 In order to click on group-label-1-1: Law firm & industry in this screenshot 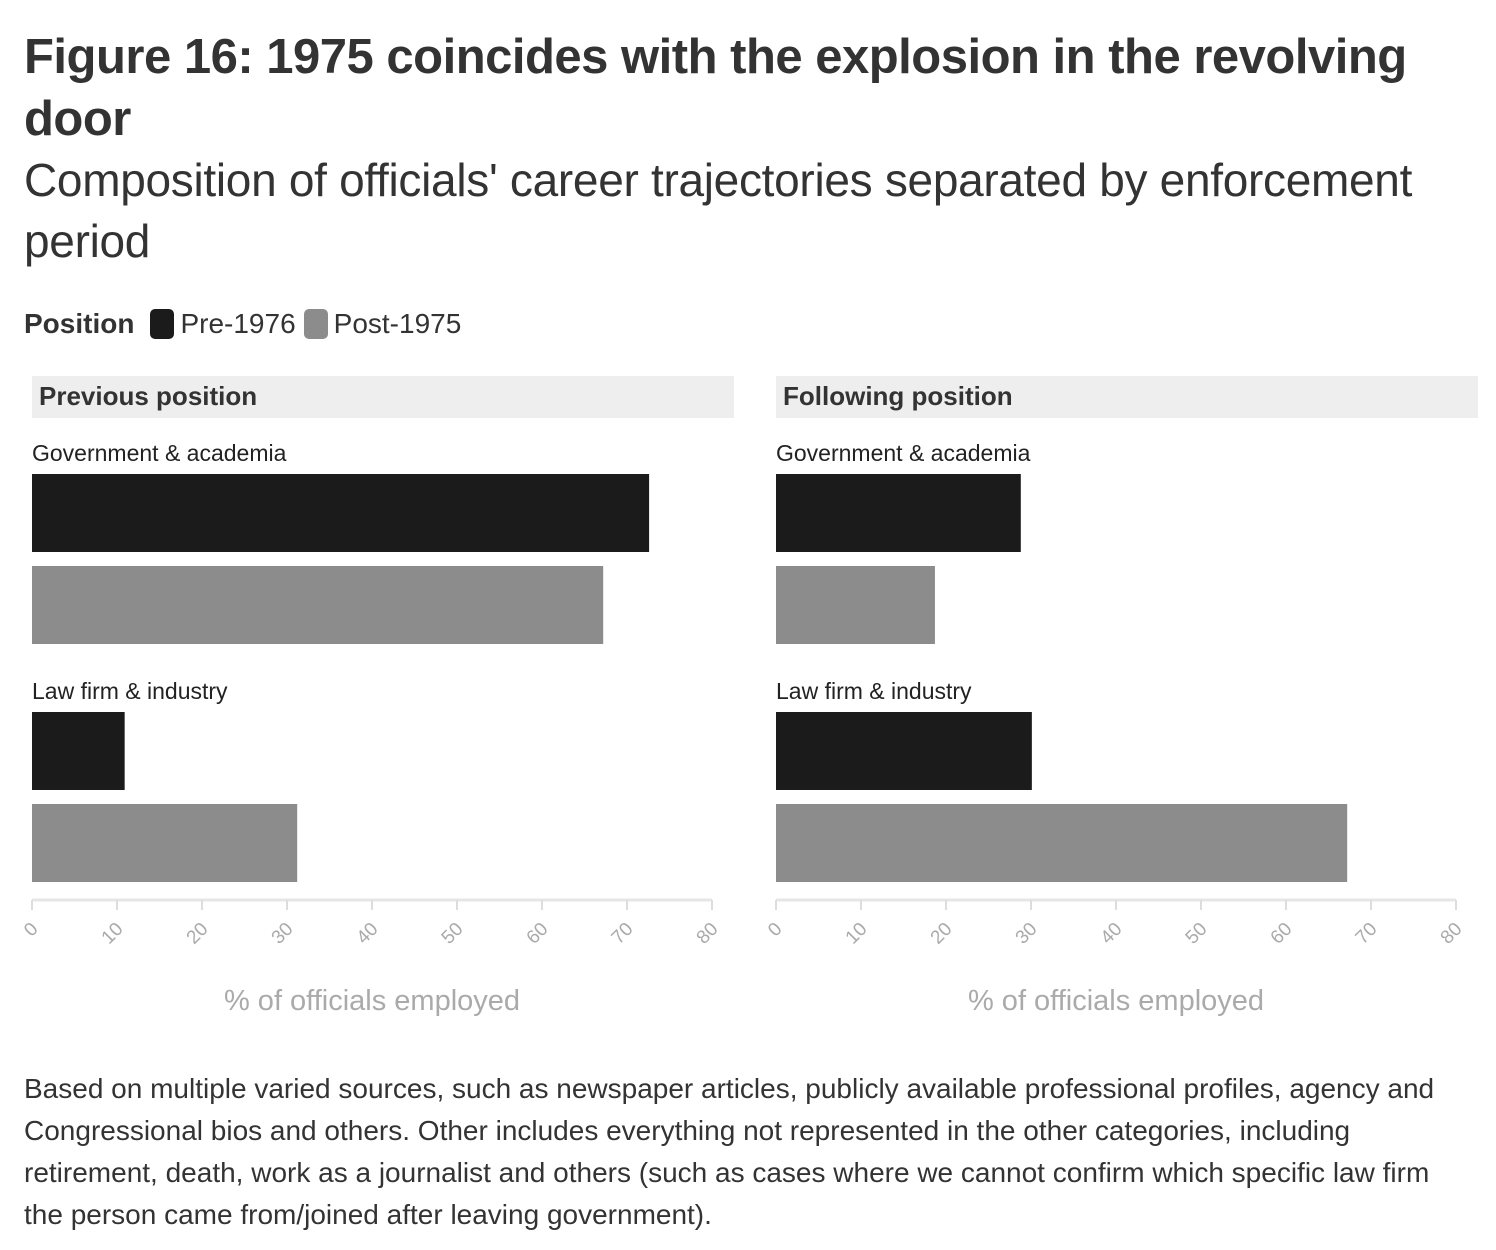, I will do `click(874, 691)`.